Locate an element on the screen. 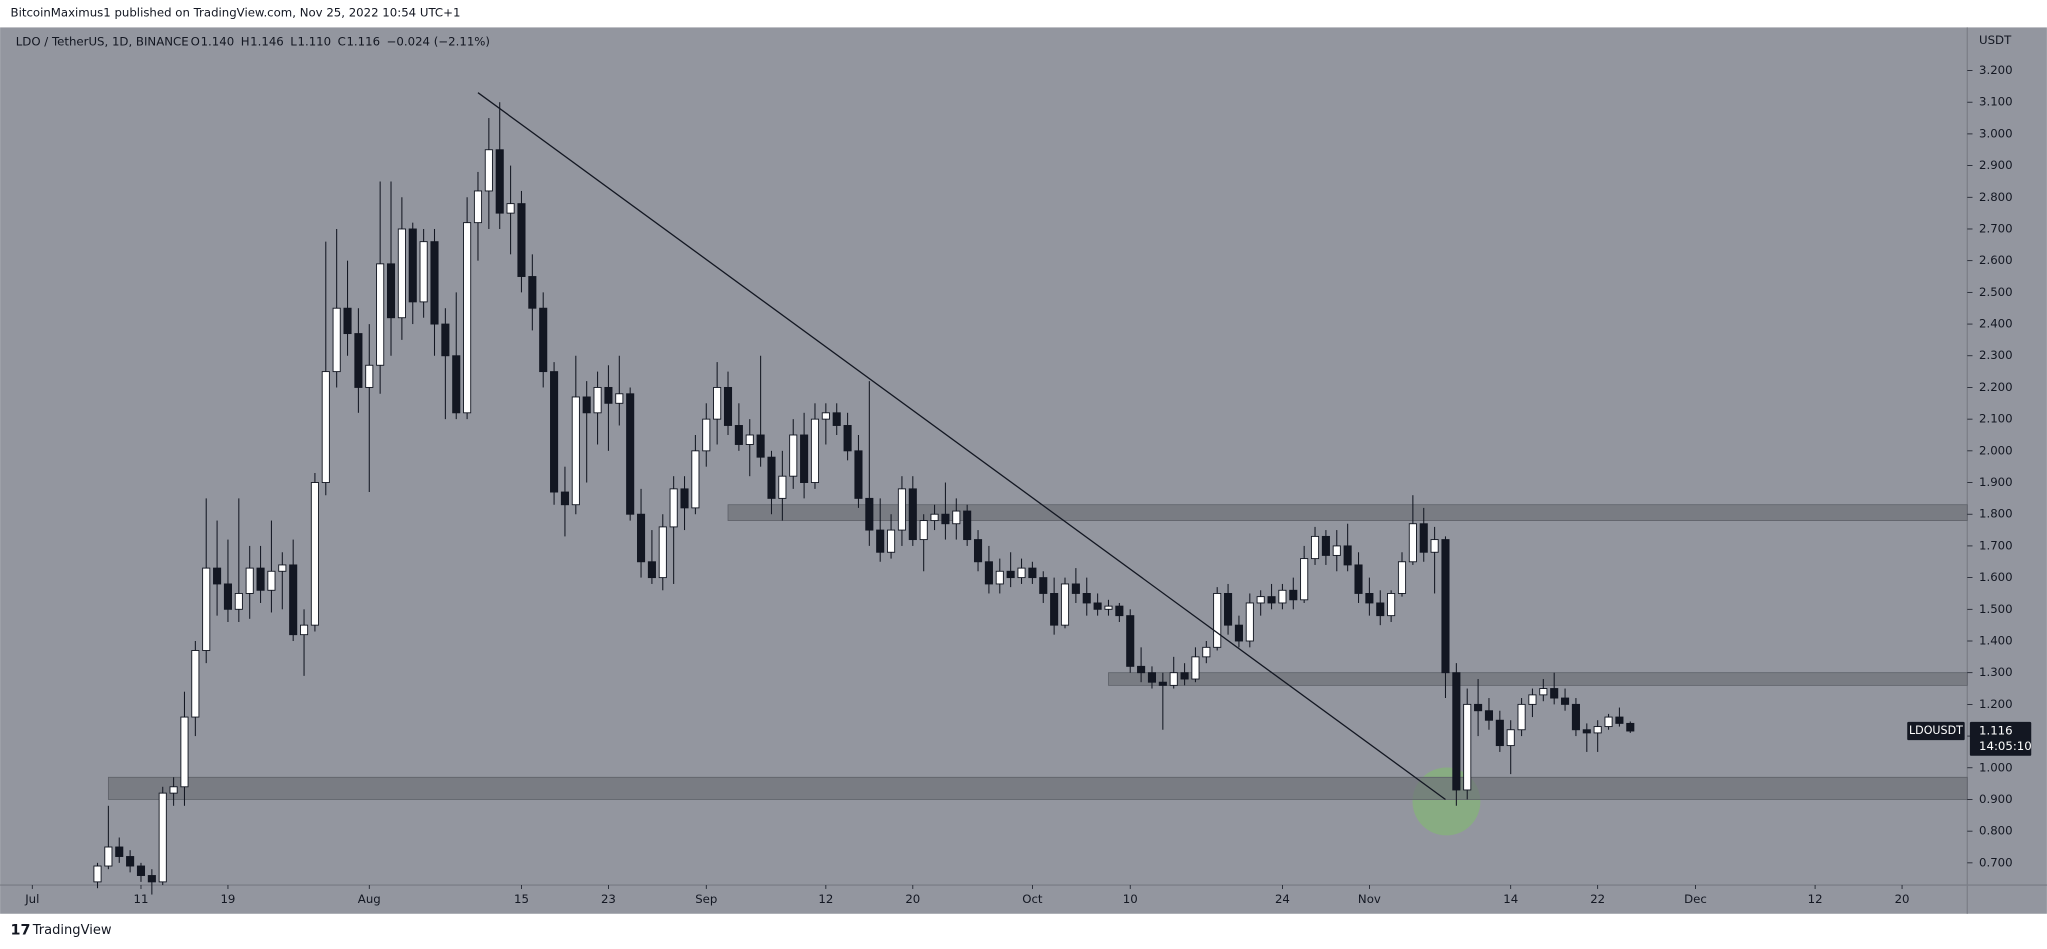  x-tick-label: 22 is located at coordinates (1597, 899).